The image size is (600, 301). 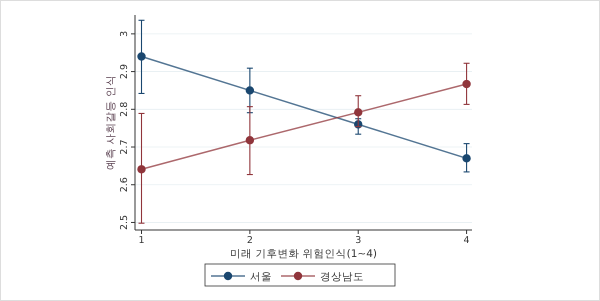 I want to click on y-tick-label: 2.5, so click(x=124, y=222).